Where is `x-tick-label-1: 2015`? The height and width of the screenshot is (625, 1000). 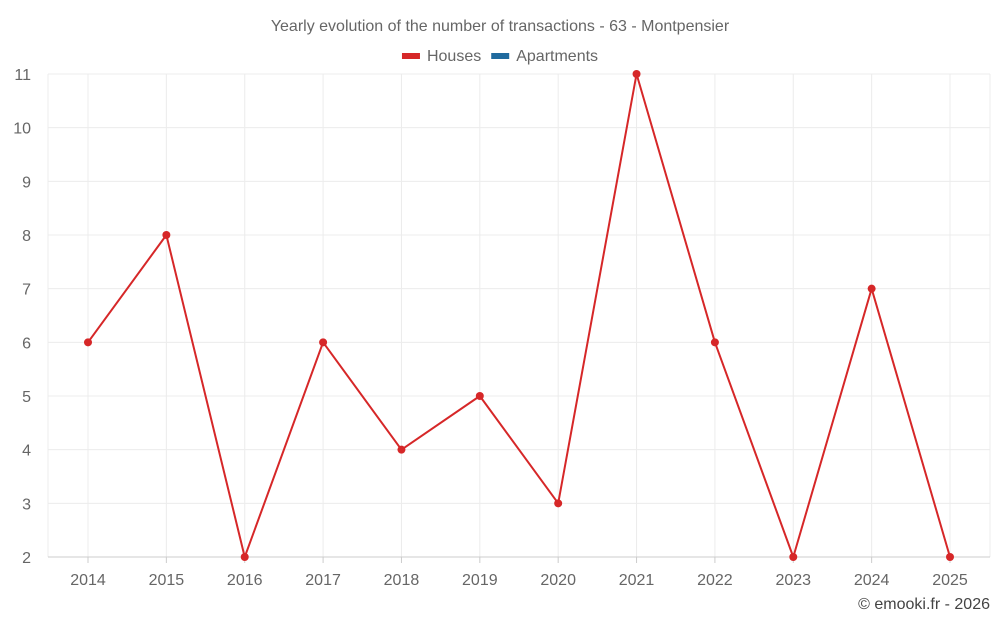
x-tick-label-1: 2015 is located at coordinates (167, 580).